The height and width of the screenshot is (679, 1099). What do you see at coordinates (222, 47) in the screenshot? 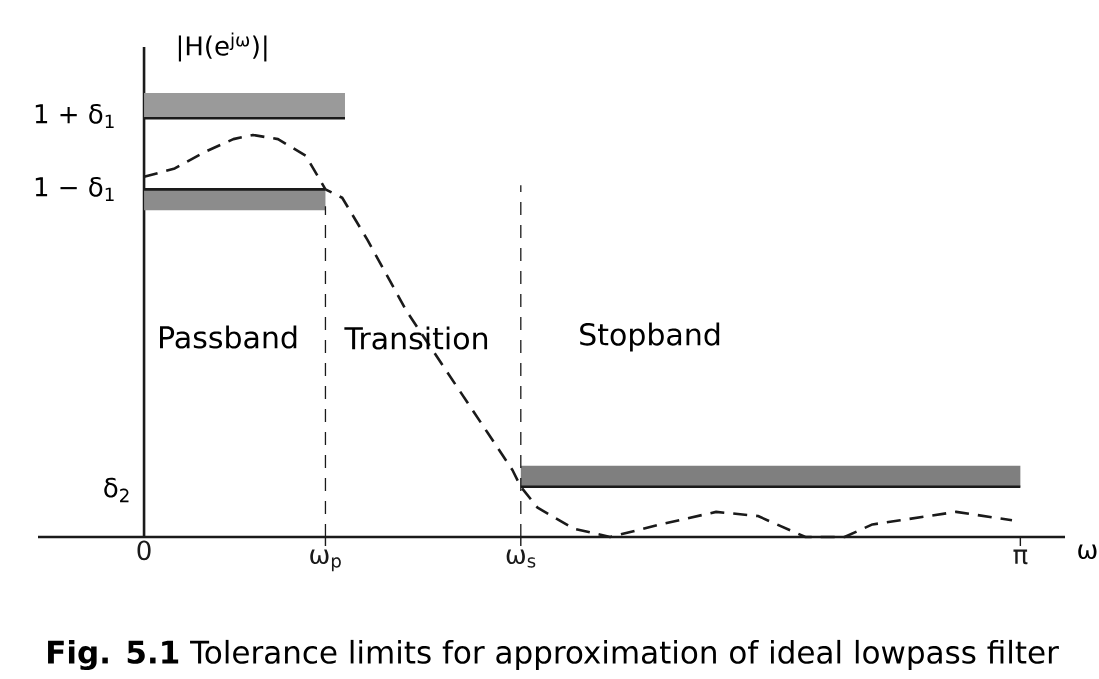
I see `y-axis-title: |H(e$^{jω}$)|` at bounding box center [222, 47].